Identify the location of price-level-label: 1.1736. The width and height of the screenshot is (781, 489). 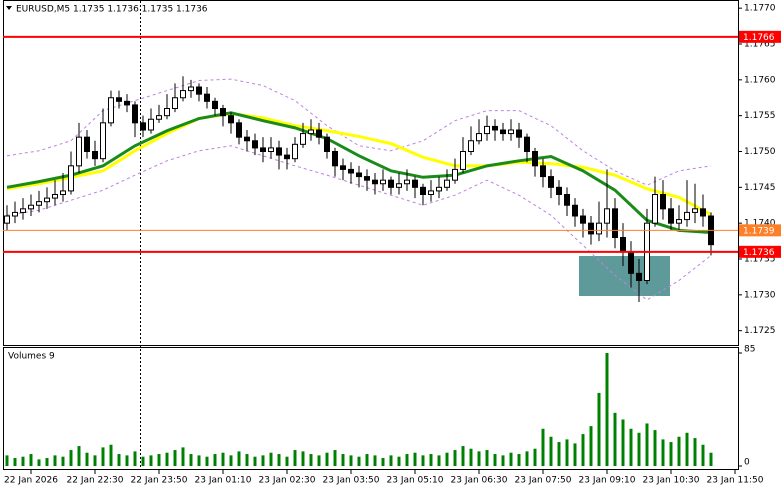
(759, 253).